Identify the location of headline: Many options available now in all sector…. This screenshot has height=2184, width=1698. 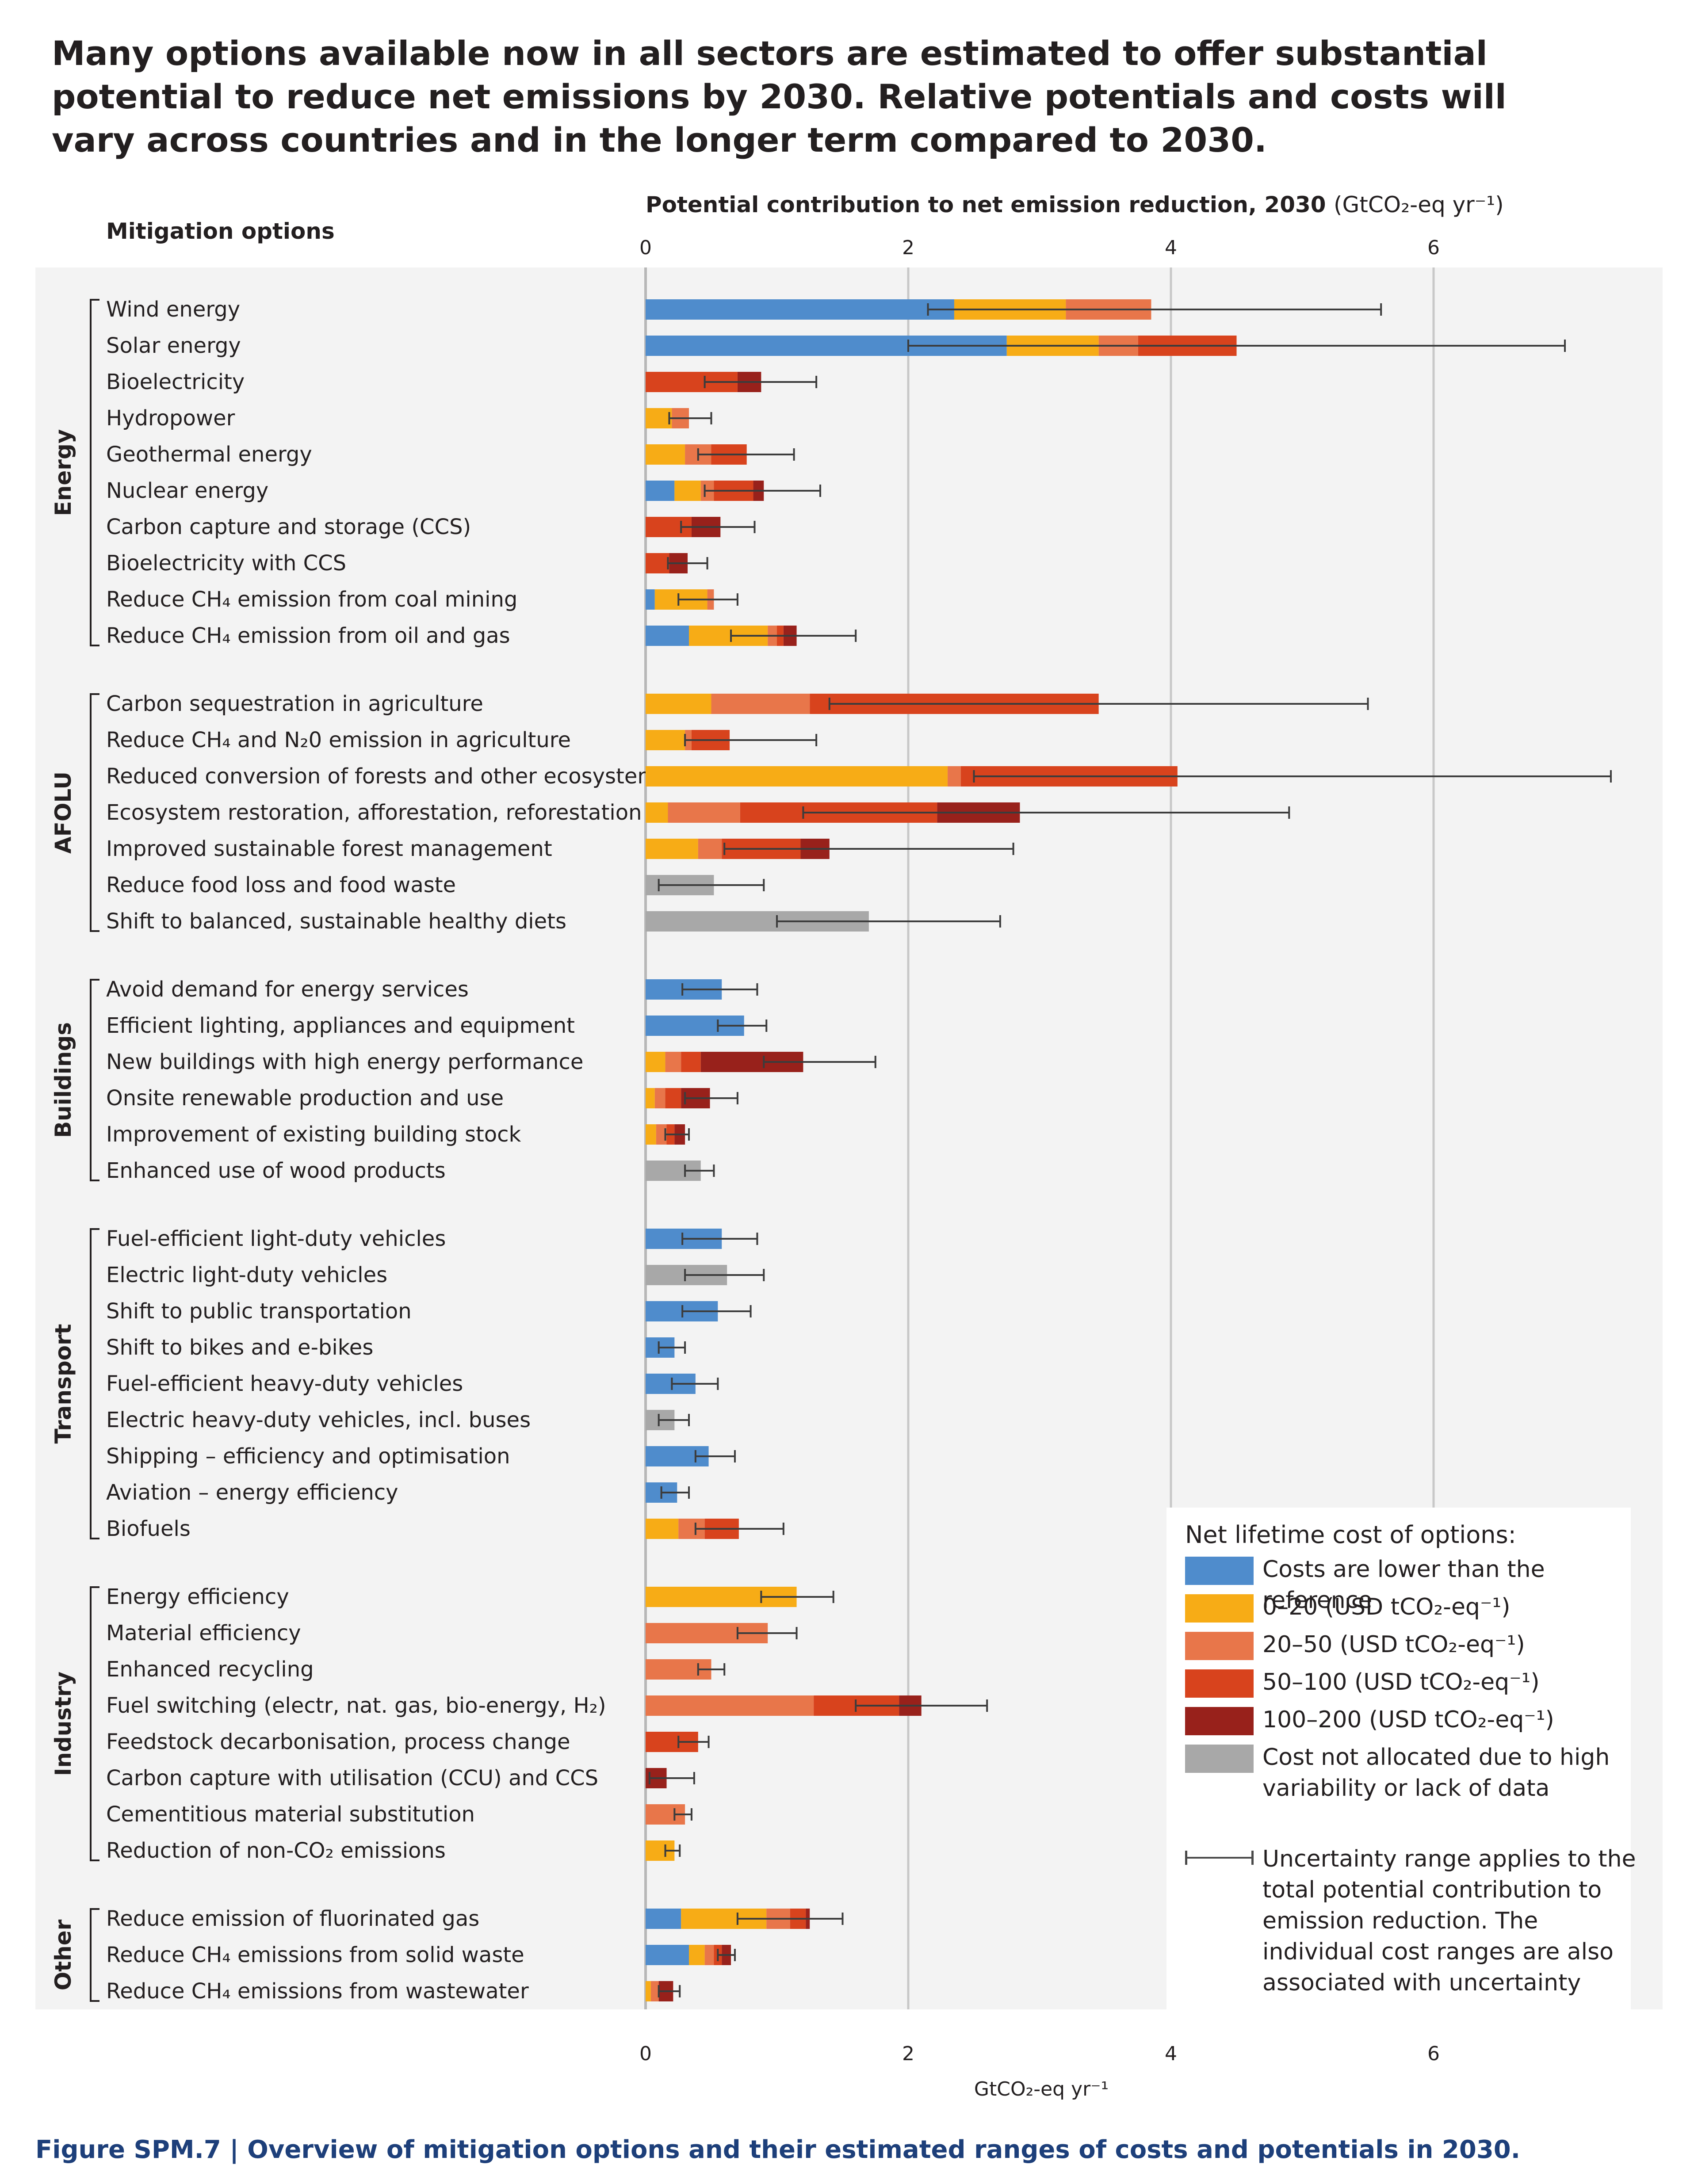
(779, 97).